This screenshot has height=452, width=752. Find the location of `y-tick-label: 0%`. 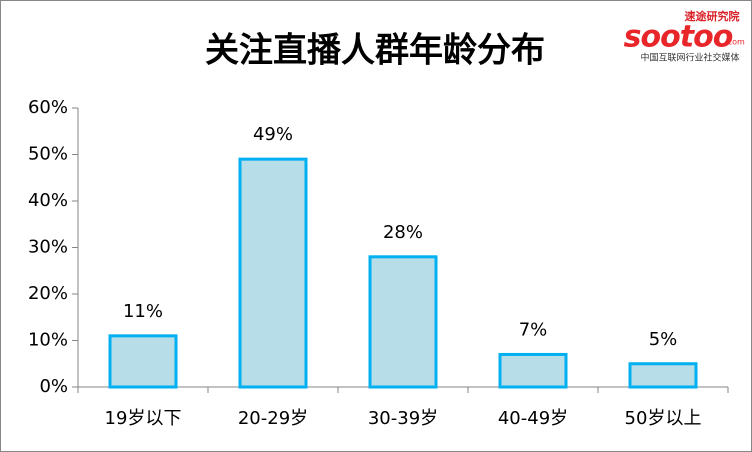

y-tick-label: 0% is located at coordinates (53, 386).